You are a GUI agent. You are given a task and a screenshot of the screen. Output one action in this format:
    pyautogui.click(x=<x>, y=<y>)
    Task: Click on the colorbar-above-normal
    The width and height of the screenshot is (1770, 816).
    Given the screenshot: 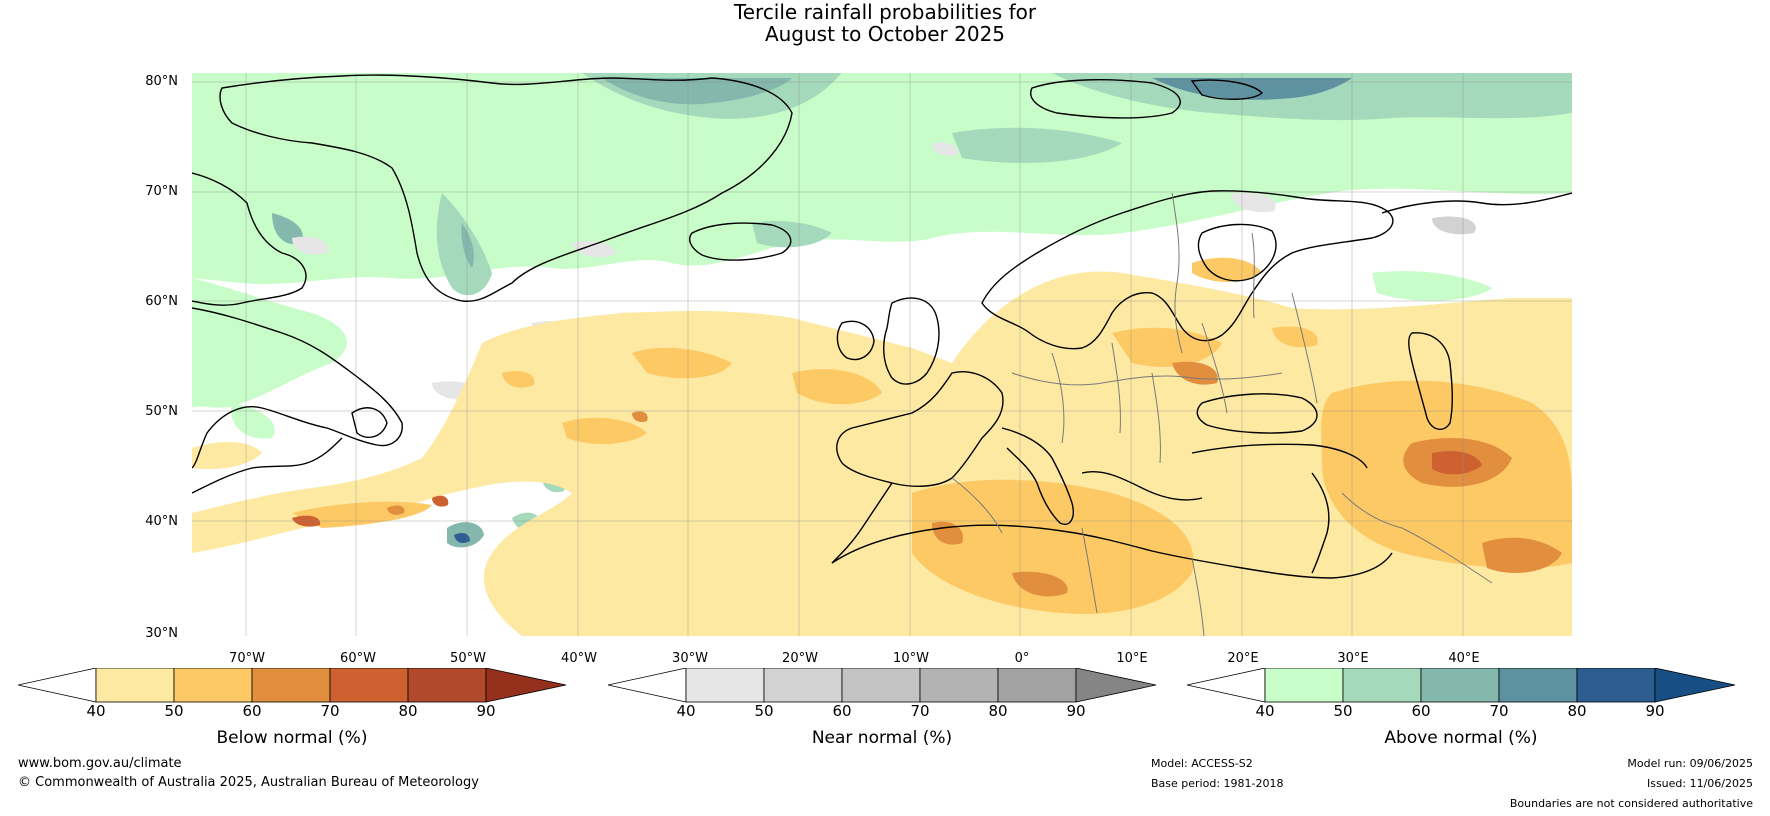 What is the action you would take?
    pyautogui.click(x=1461, y=685)
    